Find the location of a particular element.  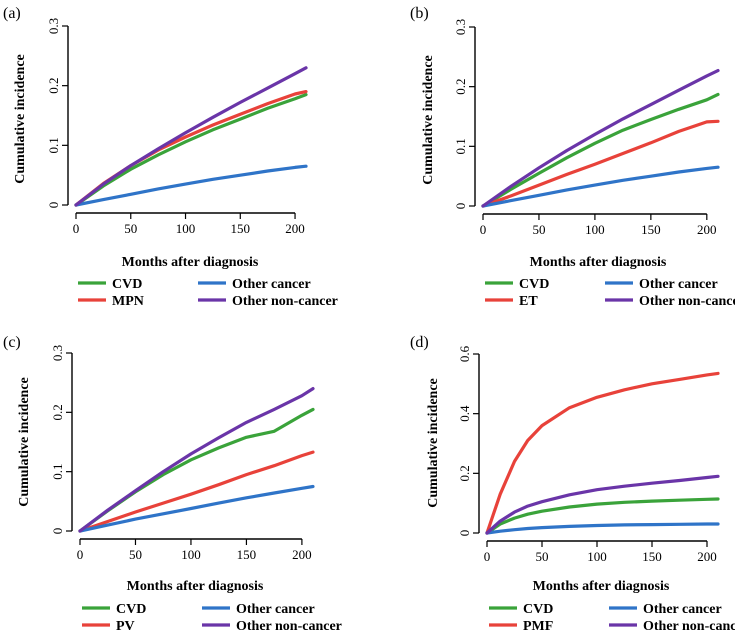

series-line-pv is located at coordinates (196, 491).